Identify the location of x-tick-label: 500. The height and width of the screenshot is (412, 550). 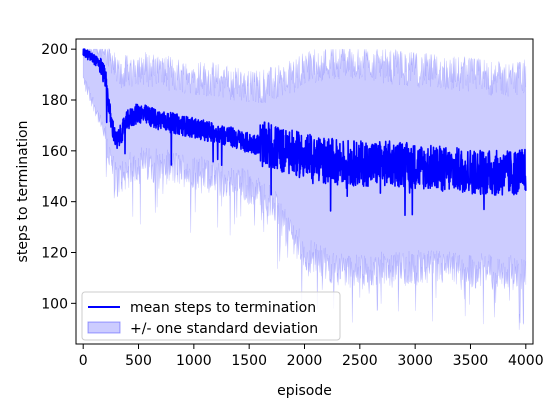
(138, 361).